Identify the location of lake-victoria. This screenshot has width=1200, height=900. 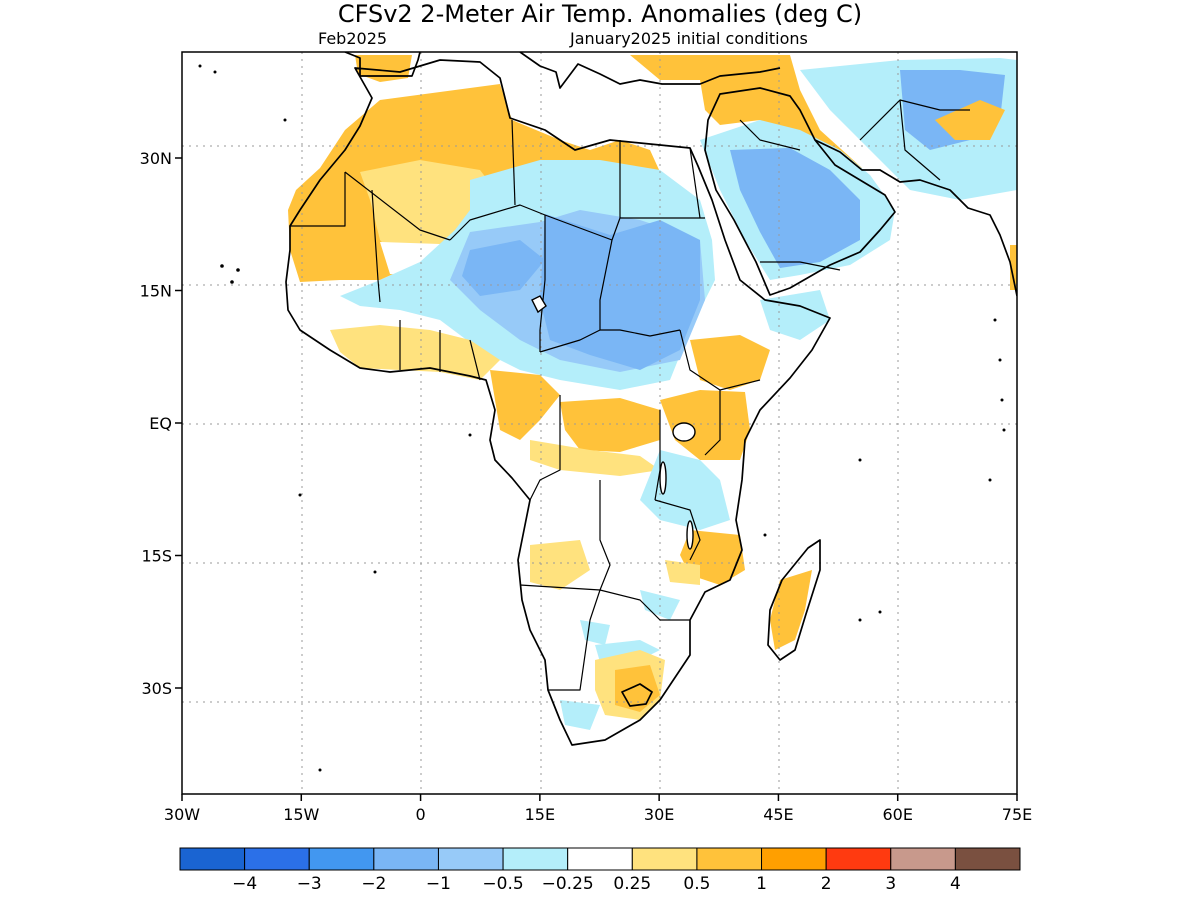
(684, 432).